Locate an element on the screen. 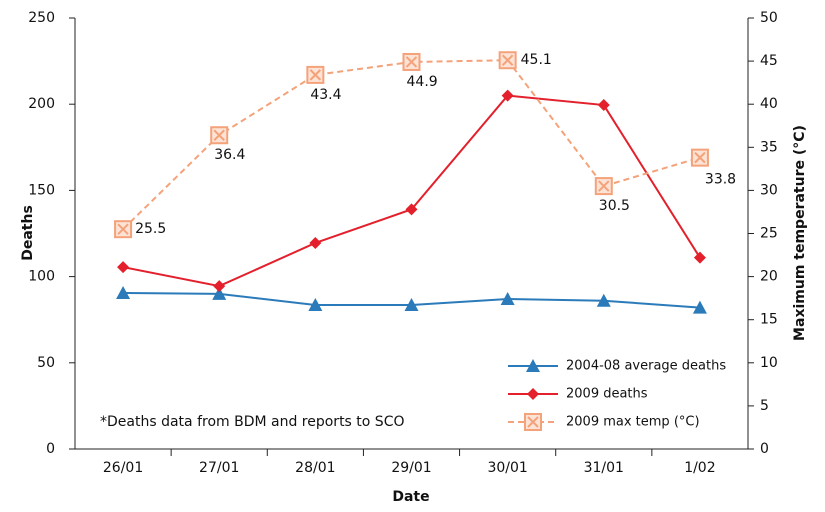 This screenshot has width=825, height=512. x-tick-label: 30/01 is located at coordinates (507, 468).